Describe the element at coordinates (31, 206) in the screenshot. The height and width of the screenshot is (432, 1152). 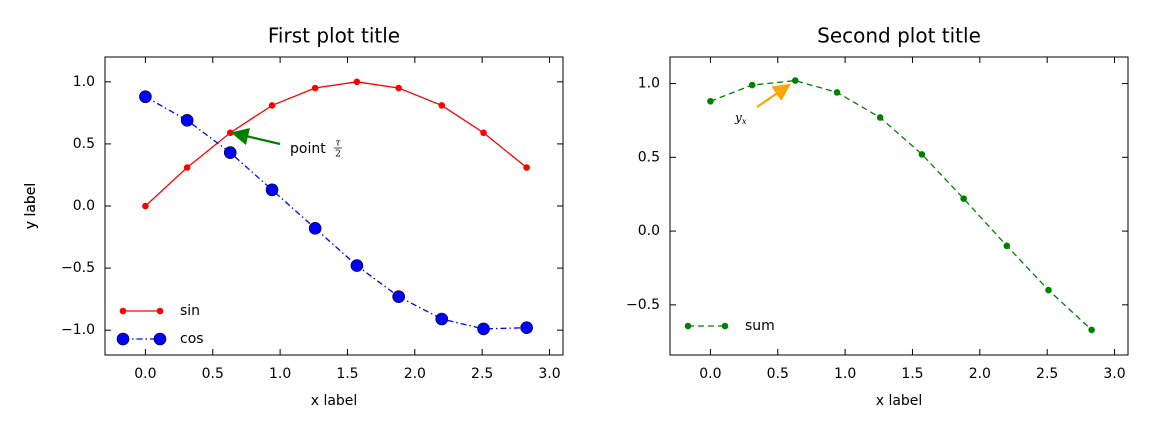
I see `y-axis-label: y label` at that location.